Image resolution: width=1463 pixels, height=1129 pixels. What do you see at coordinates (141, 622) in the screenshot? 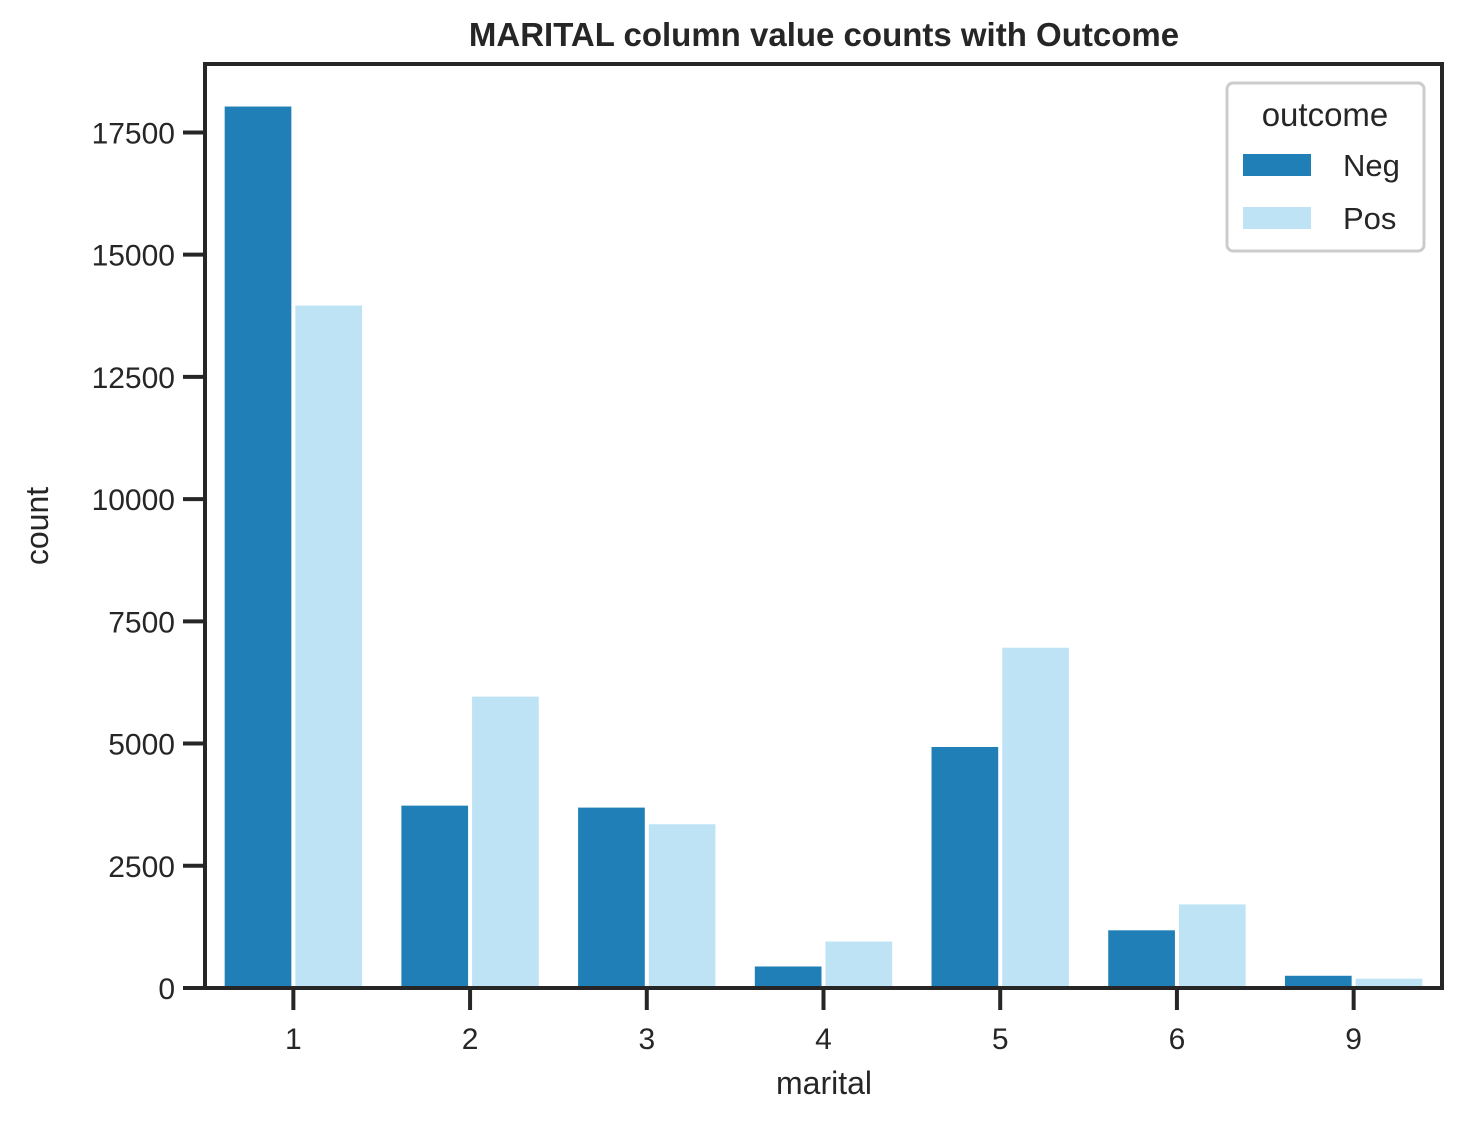
I see `y-tick-label: 7500` at bounding box center [141, 622].